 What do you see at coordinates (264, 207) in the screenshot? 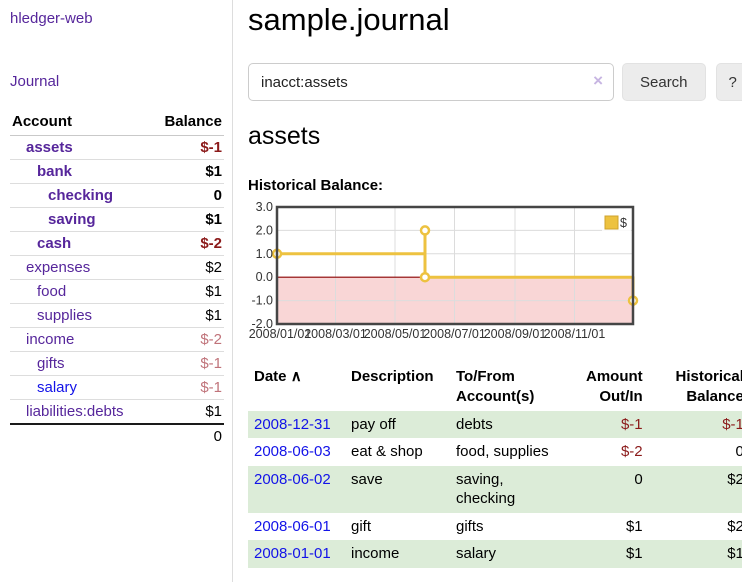
I see `y-tick-label: 3.0` at bounding box center [264, 207].